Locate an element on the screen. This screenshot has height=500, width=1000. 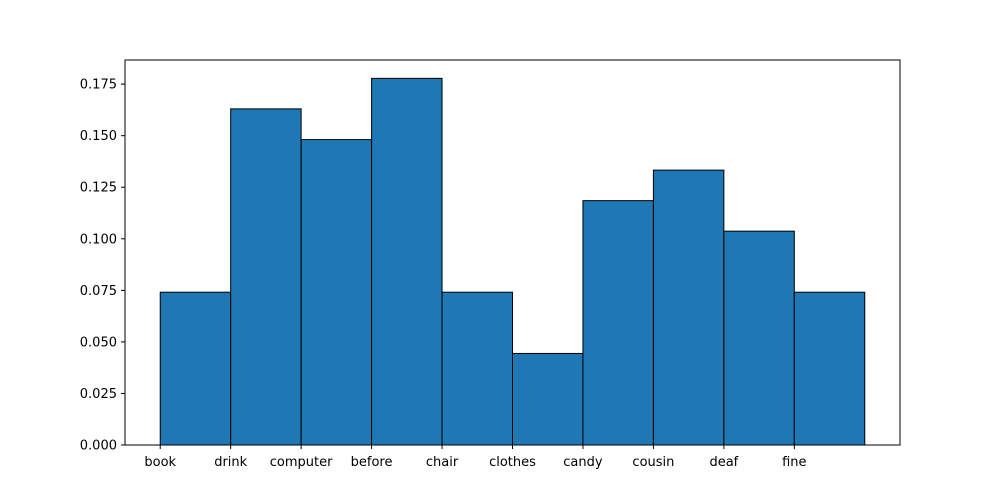
y-axis: 0.000 0.025 0.050 0.075 0.100 0.125 0.150 0.175 is located at coordinates (102, 266).